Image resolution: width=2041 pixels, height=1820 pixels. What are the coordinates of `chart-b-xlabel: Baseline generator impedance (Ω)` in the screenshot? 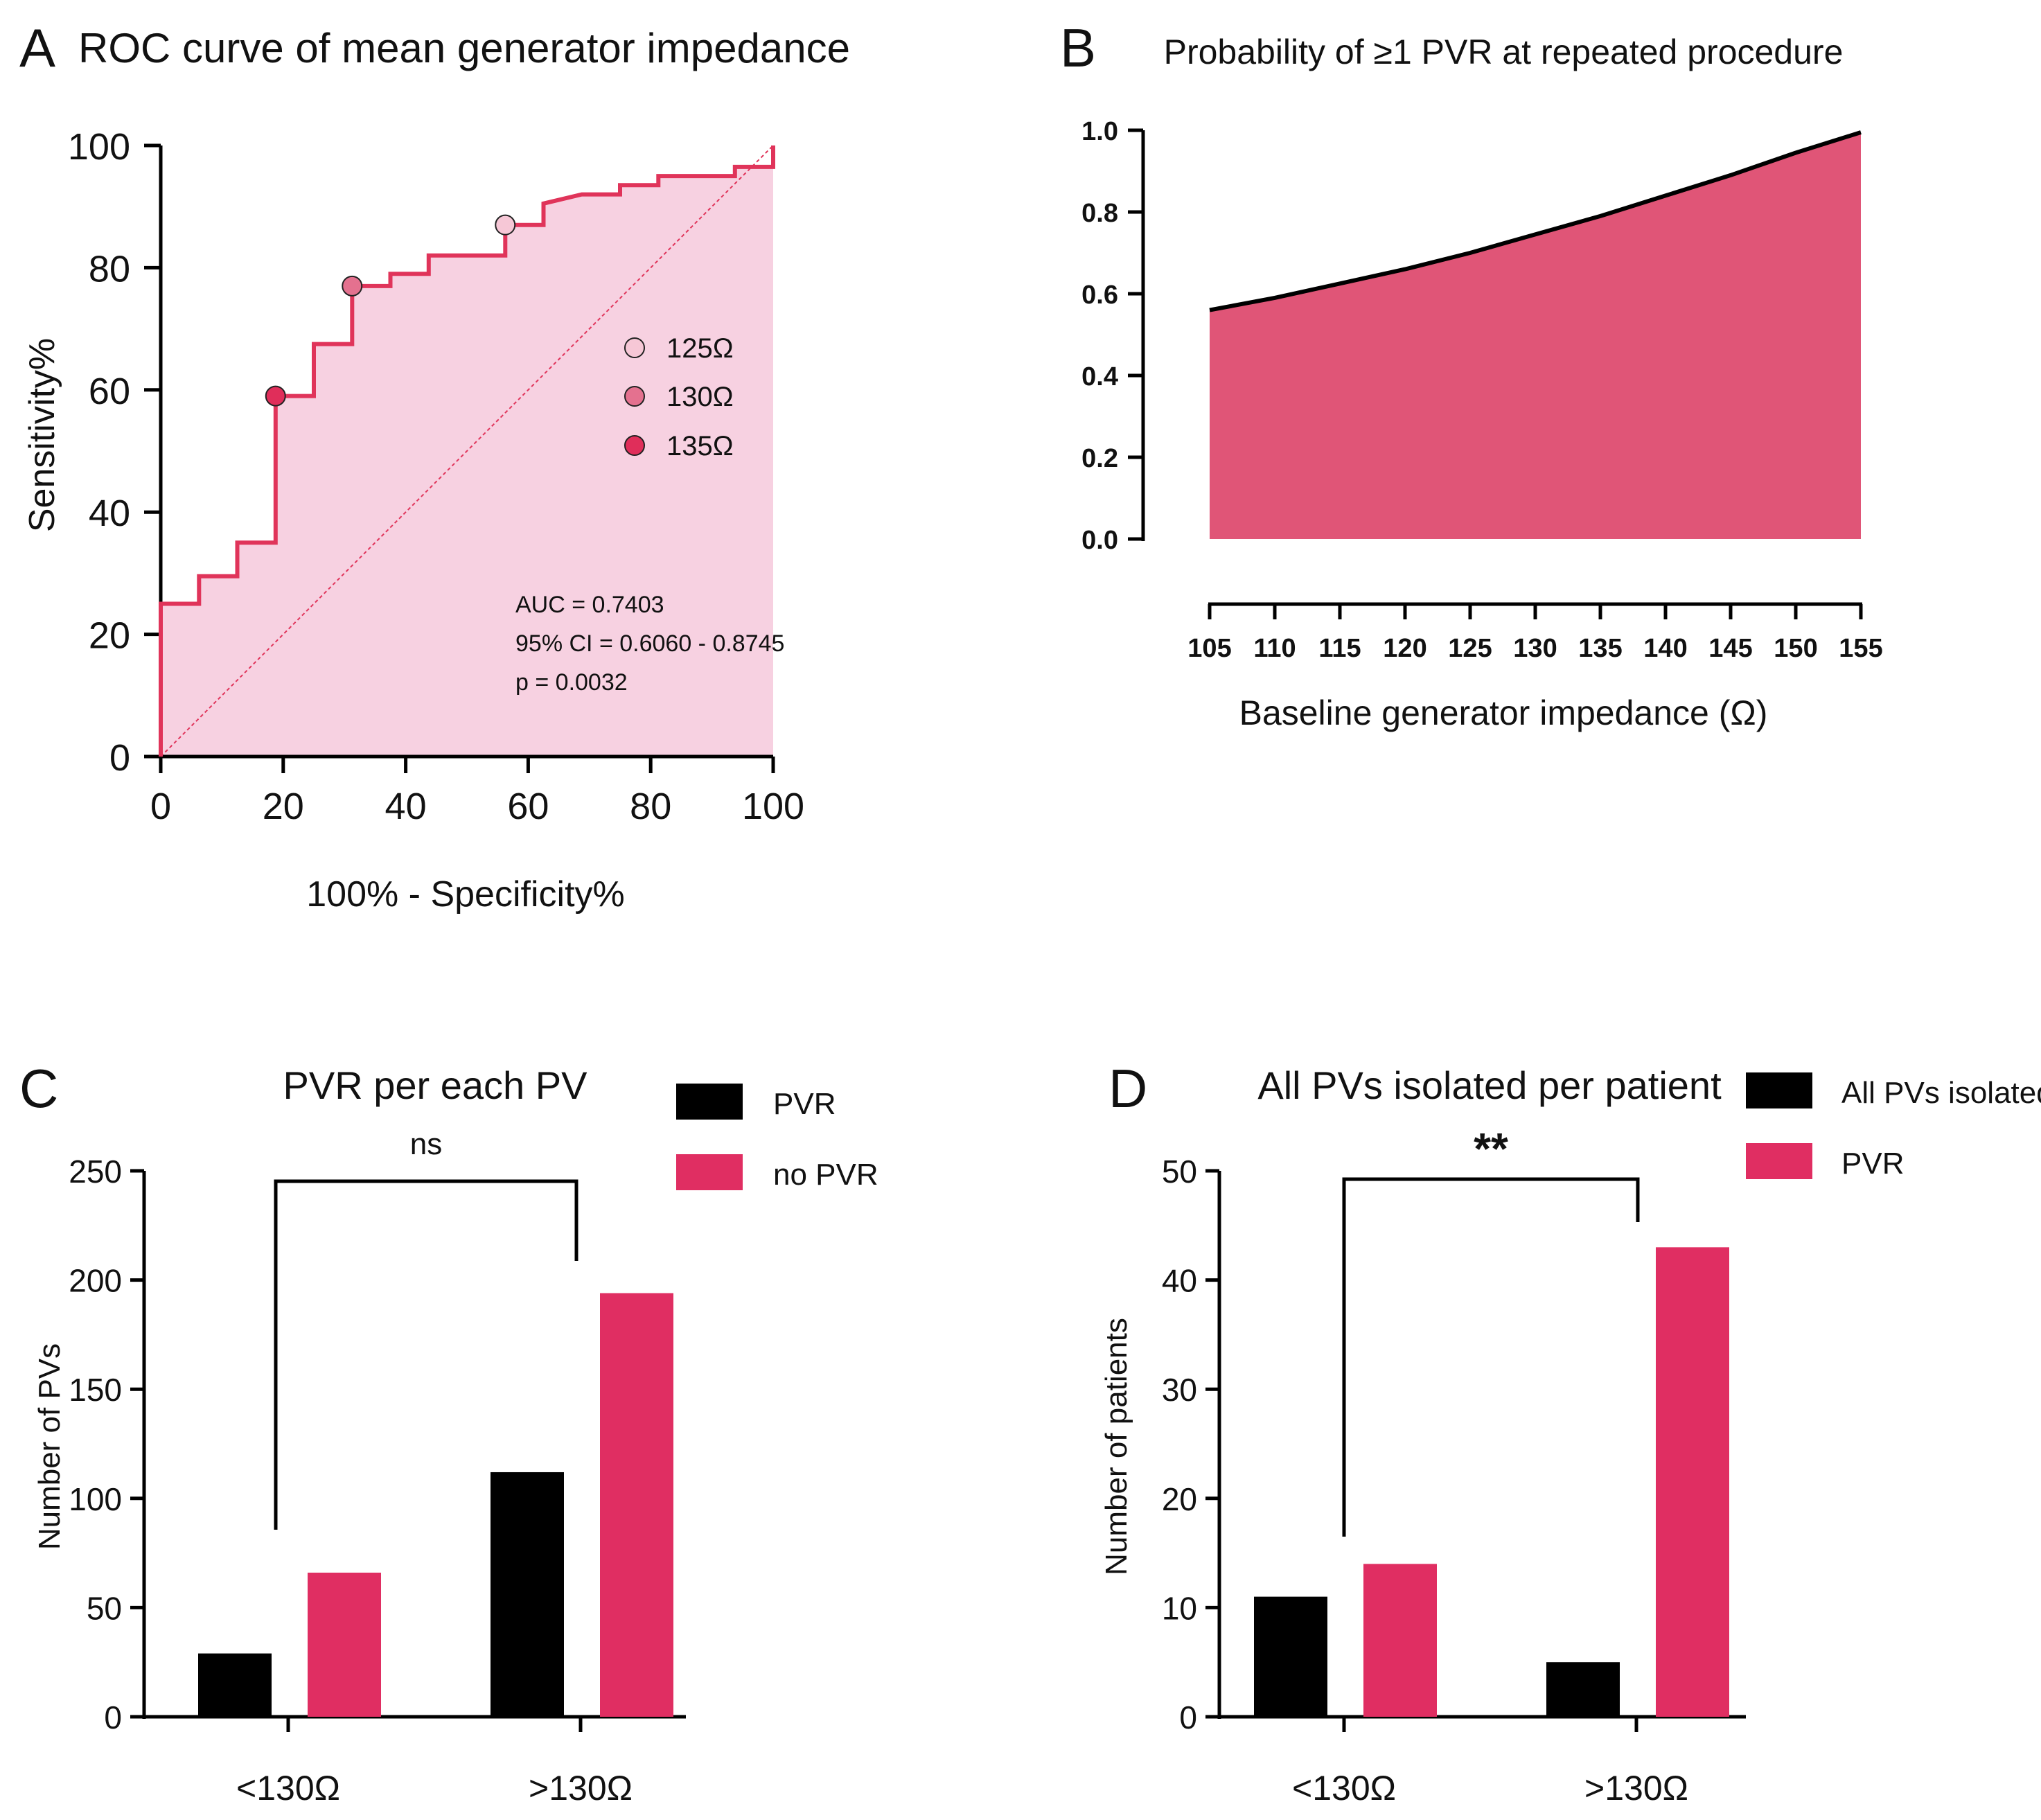 It's located at (1504, 712).